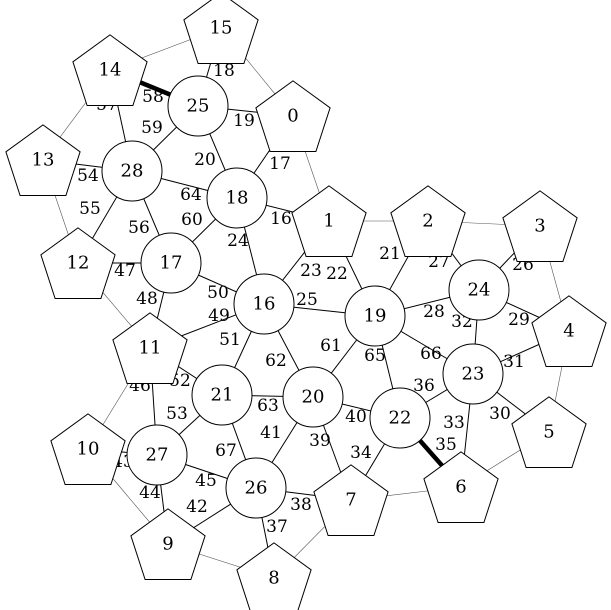  What do you see at coordinates (226, 451) in the screenshot?
I see `edge-label-67: 67` at bounding box center [226, 451].